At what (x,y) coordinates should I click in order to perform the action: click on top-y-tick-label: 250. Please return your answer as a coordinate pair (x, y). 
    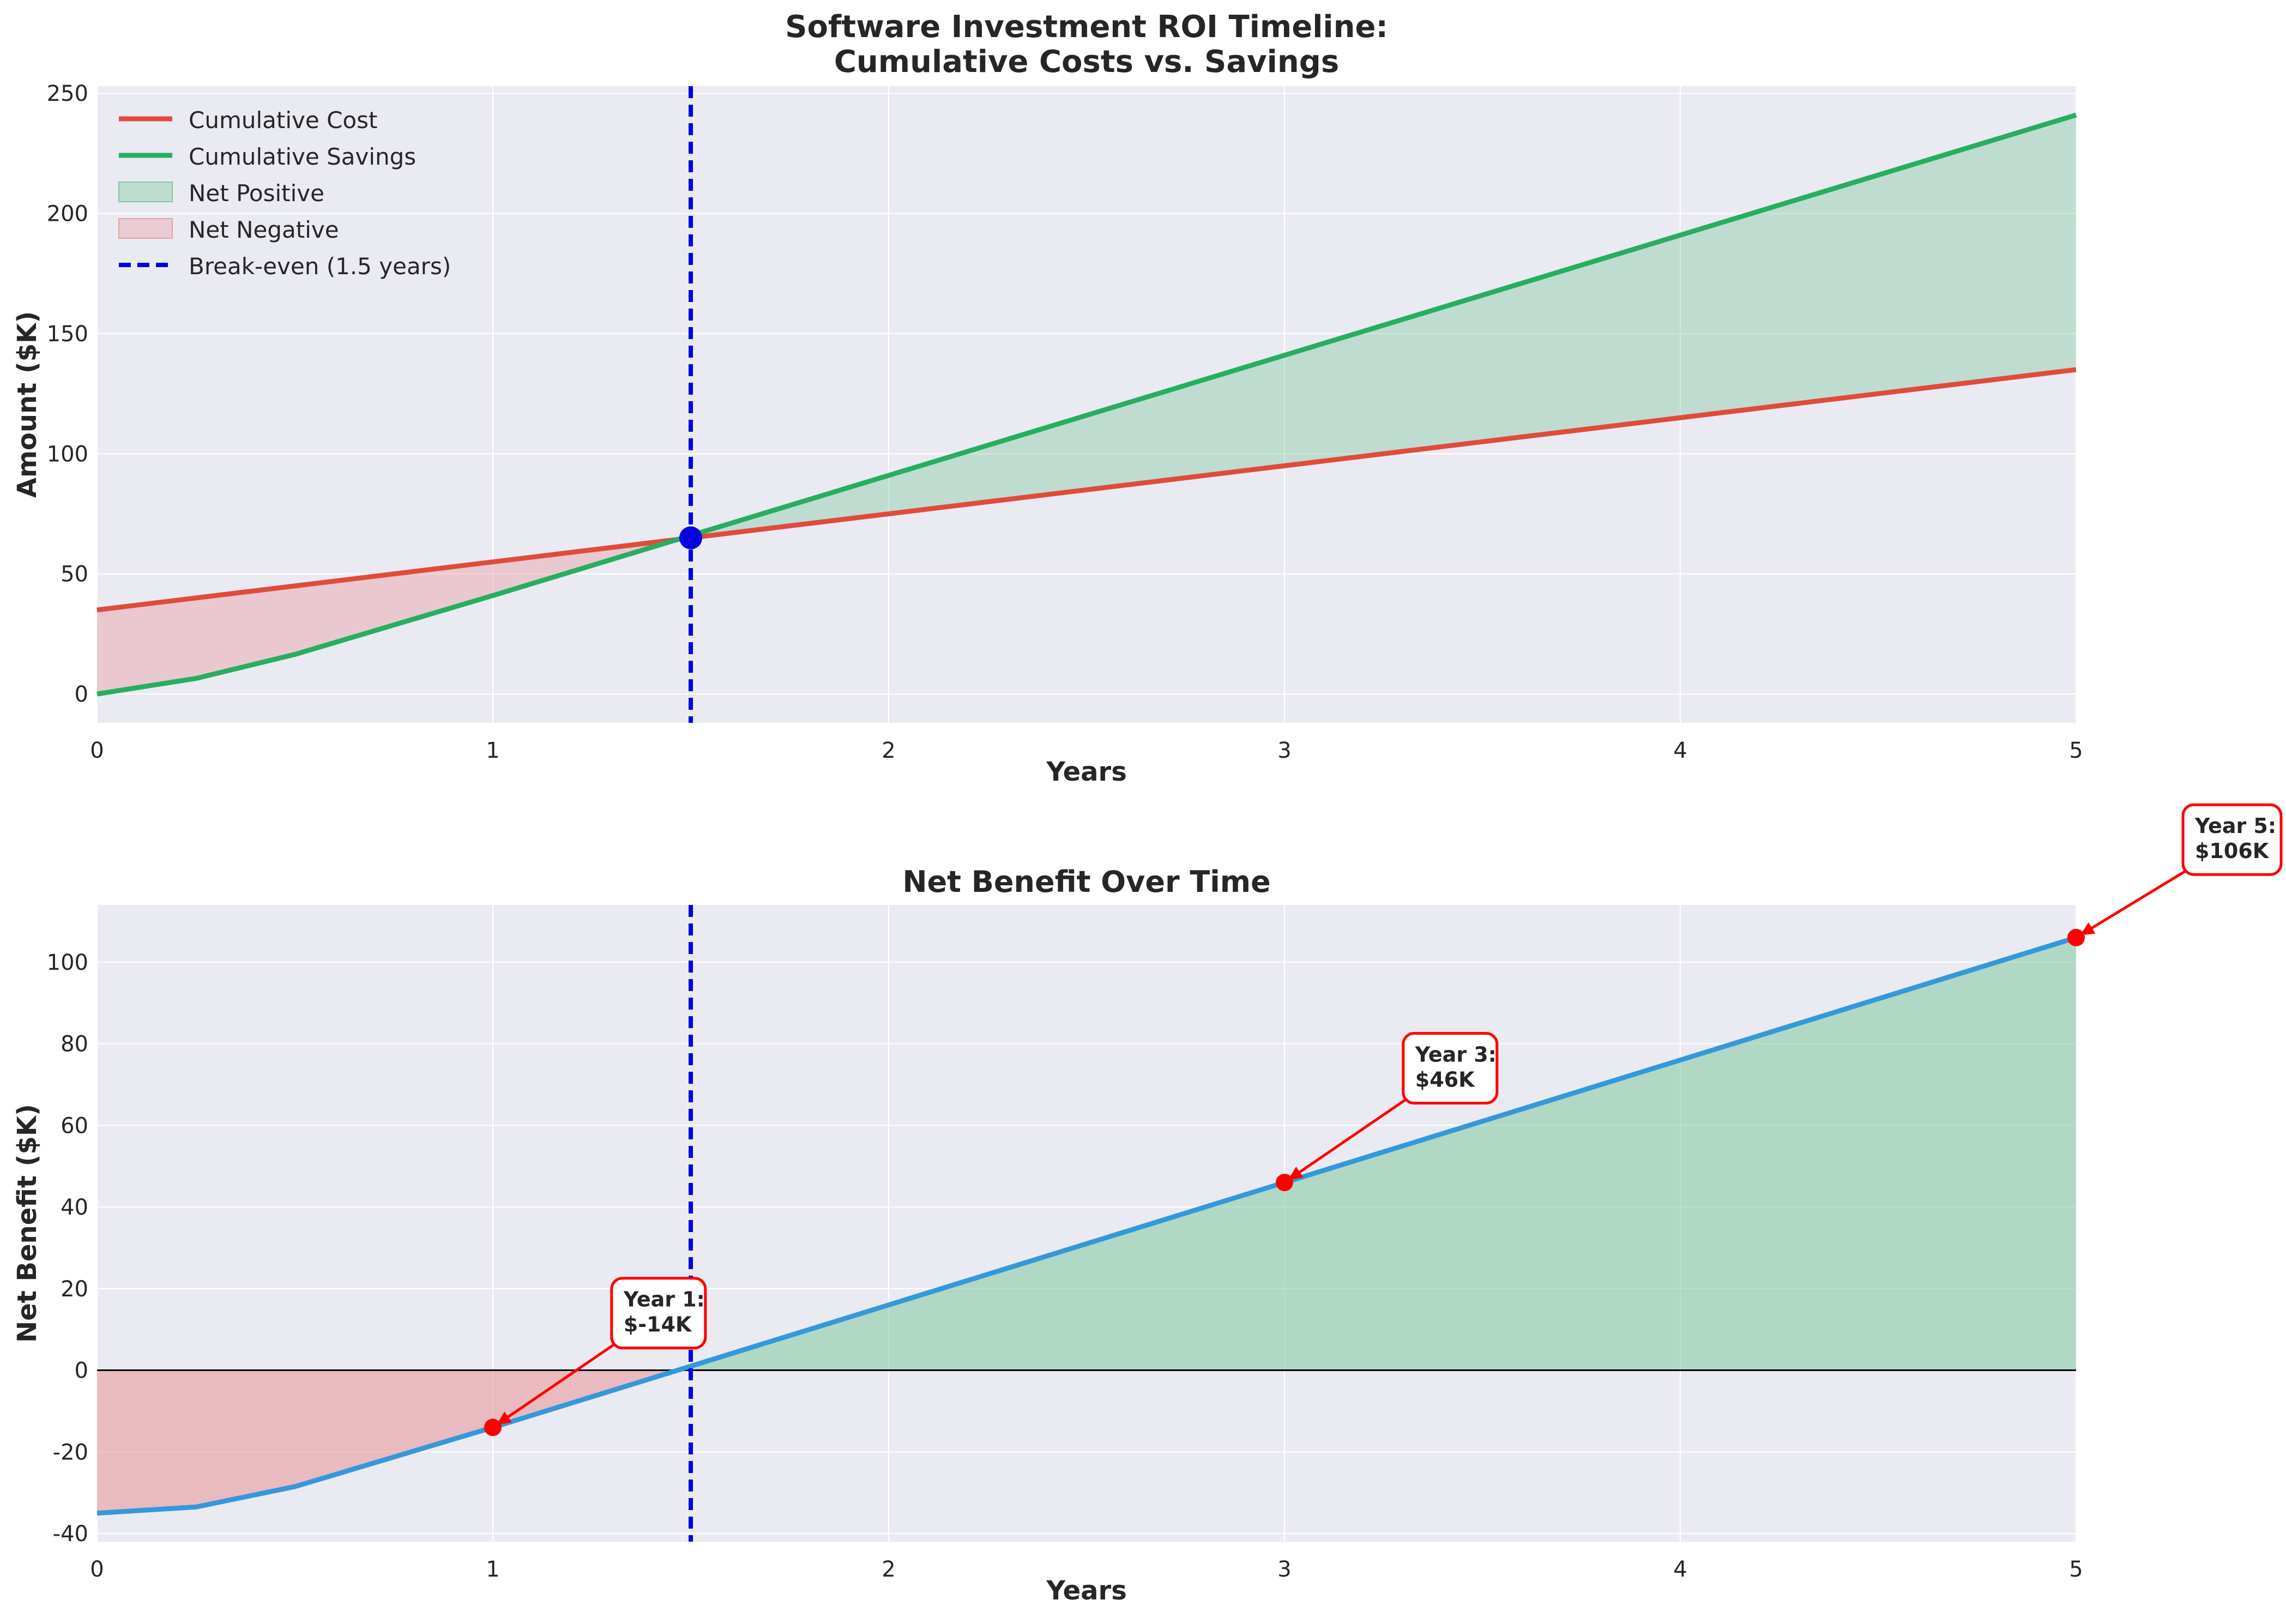
    Looking at the image, I should click on (67, 93).